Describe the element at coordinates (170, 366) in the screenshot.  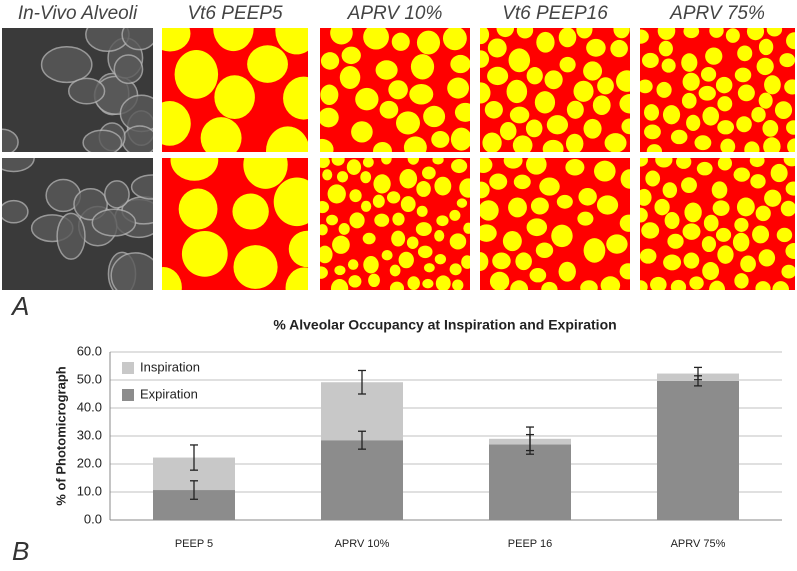
I see `legend-label: Inspiration` at that location.